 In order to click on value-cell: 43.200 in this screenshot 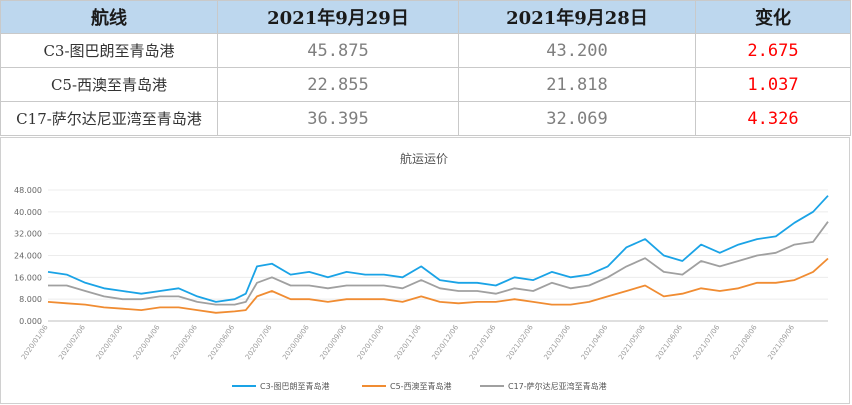, I will do `click(577, 50)`.